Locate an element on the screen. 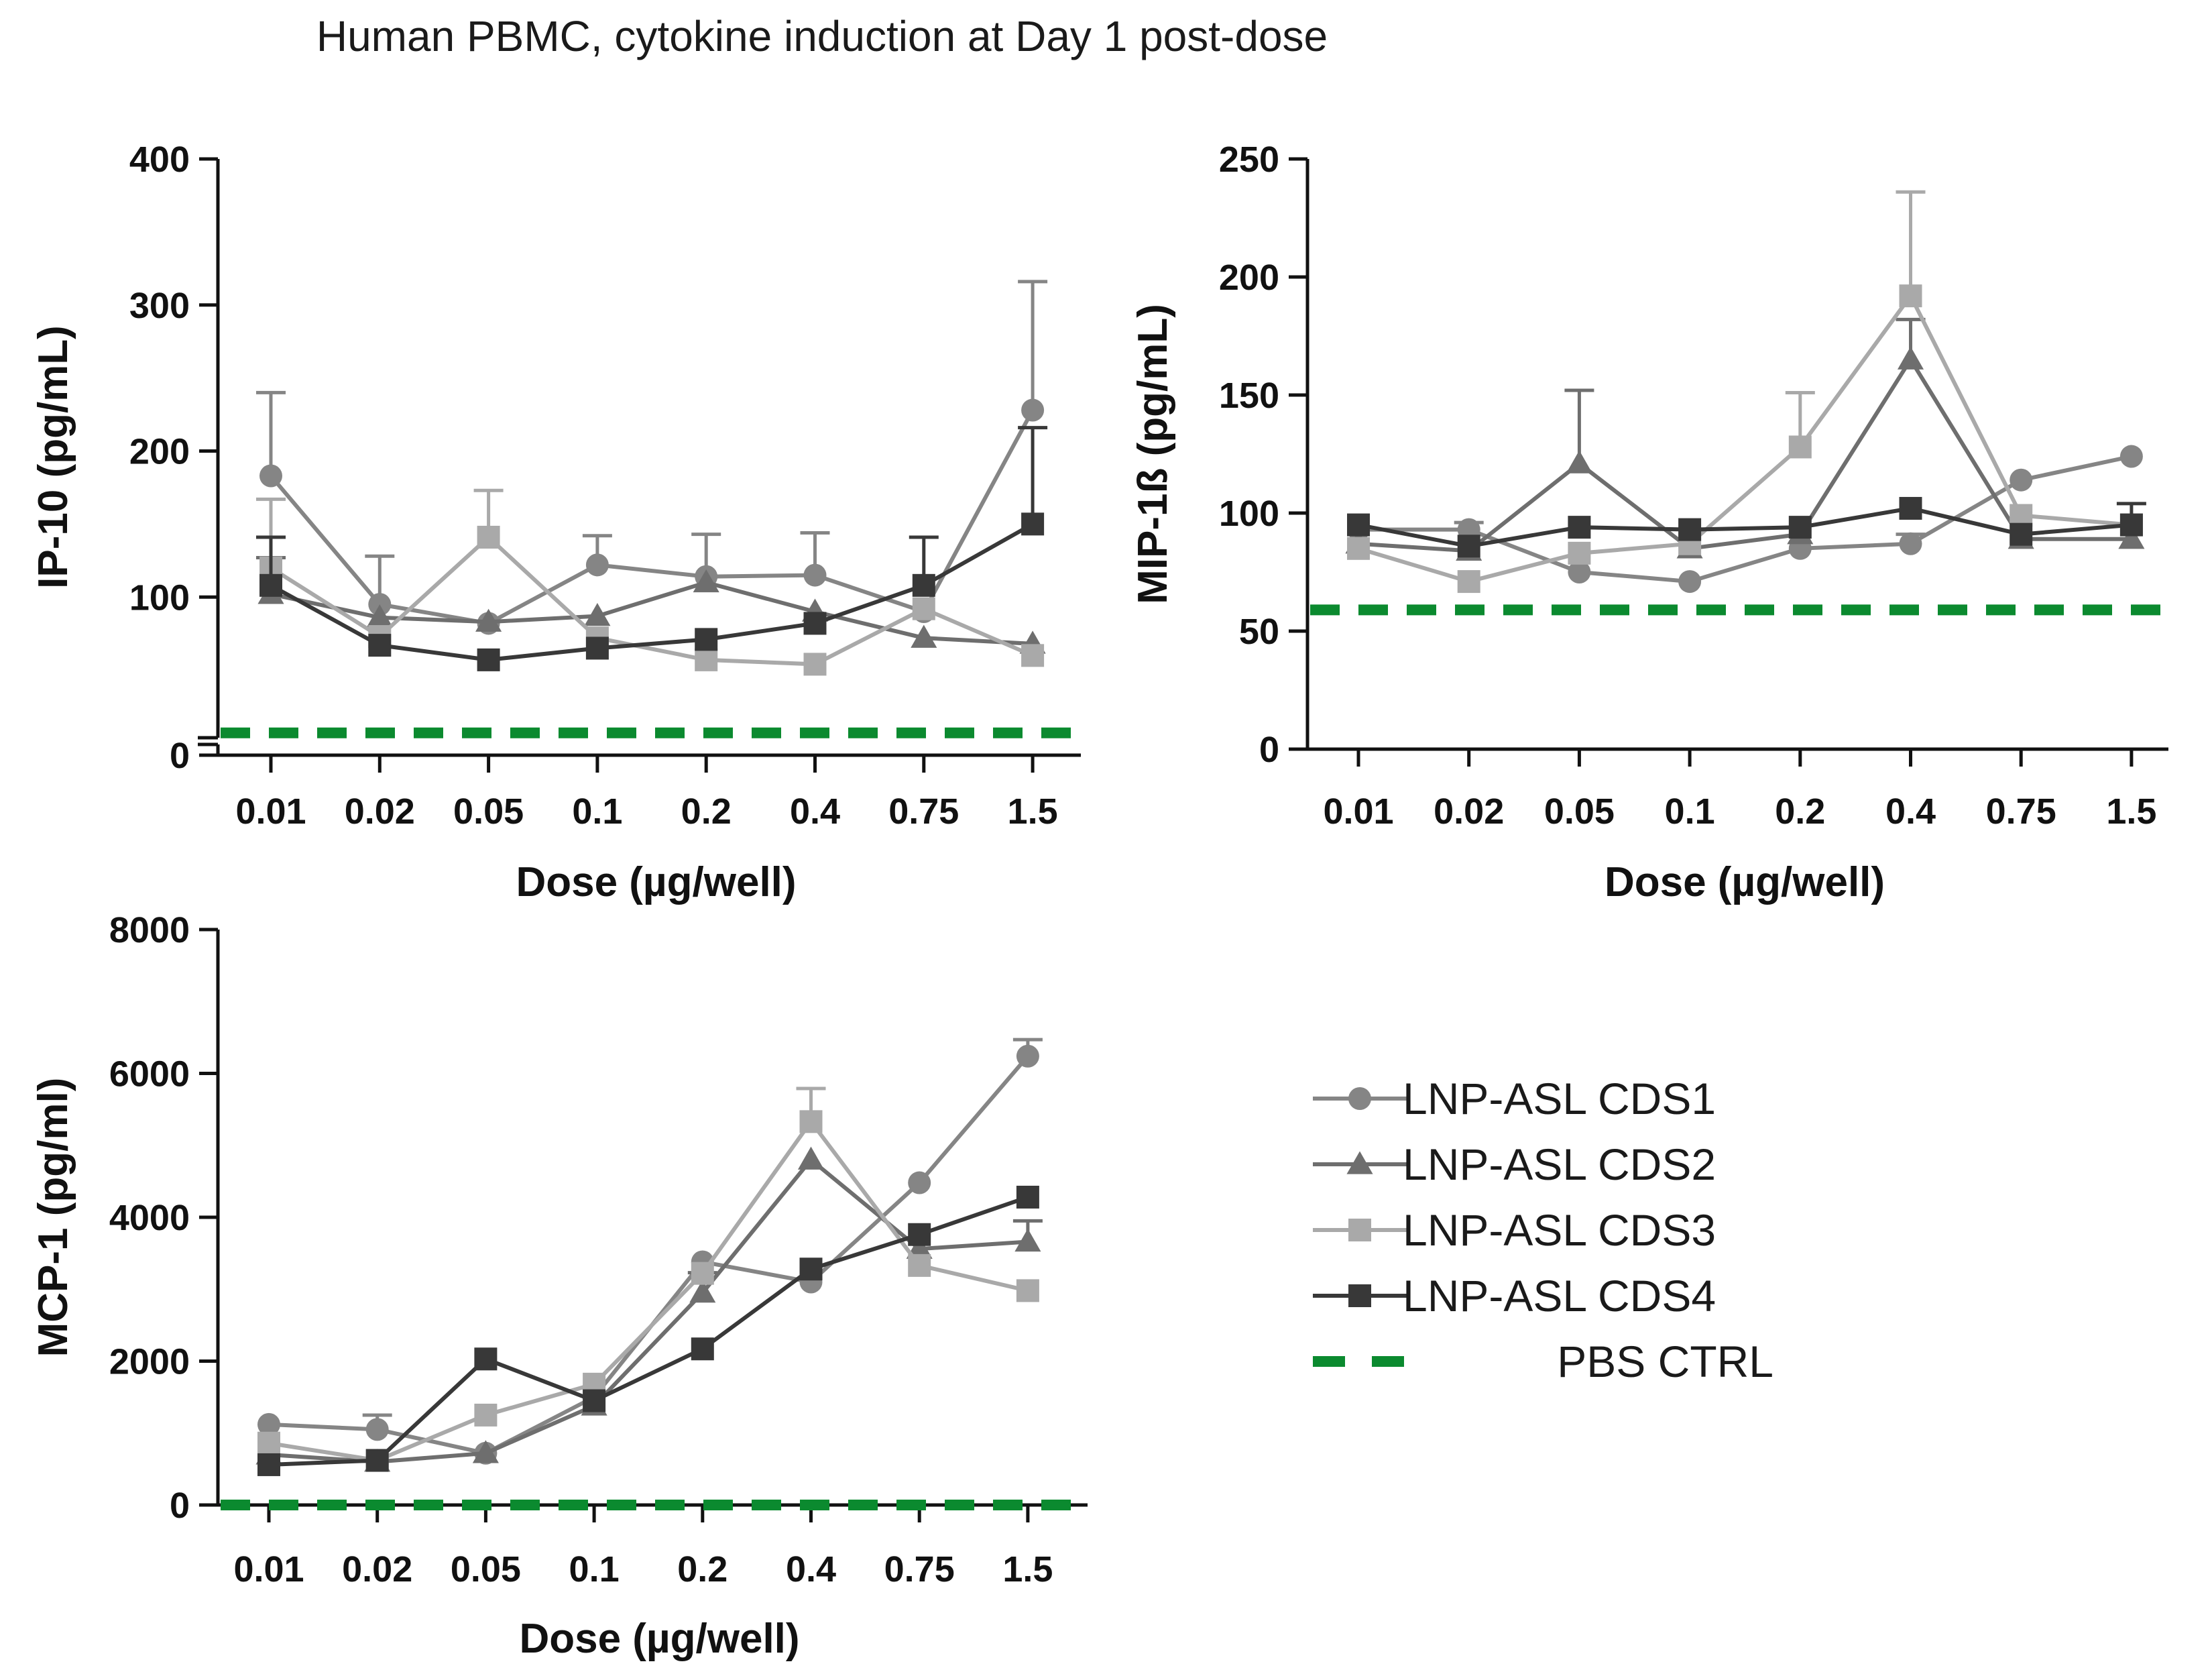  y-axis-label: IP-10 (pg/mL) is located at coordinates (53, 457).